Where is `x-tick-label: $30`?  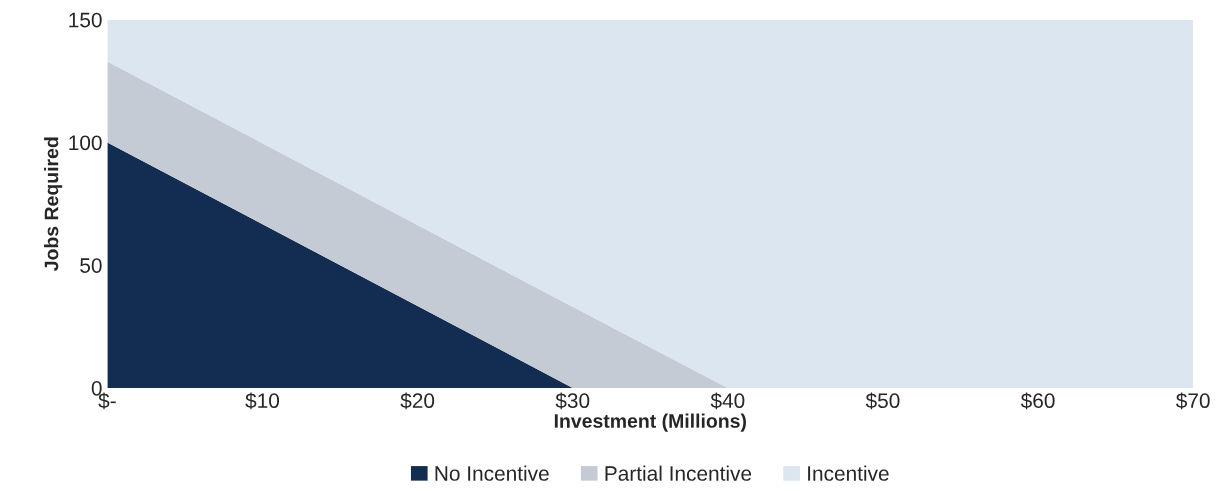 x-tick-label: $30 is located at coordinates (572, 401).